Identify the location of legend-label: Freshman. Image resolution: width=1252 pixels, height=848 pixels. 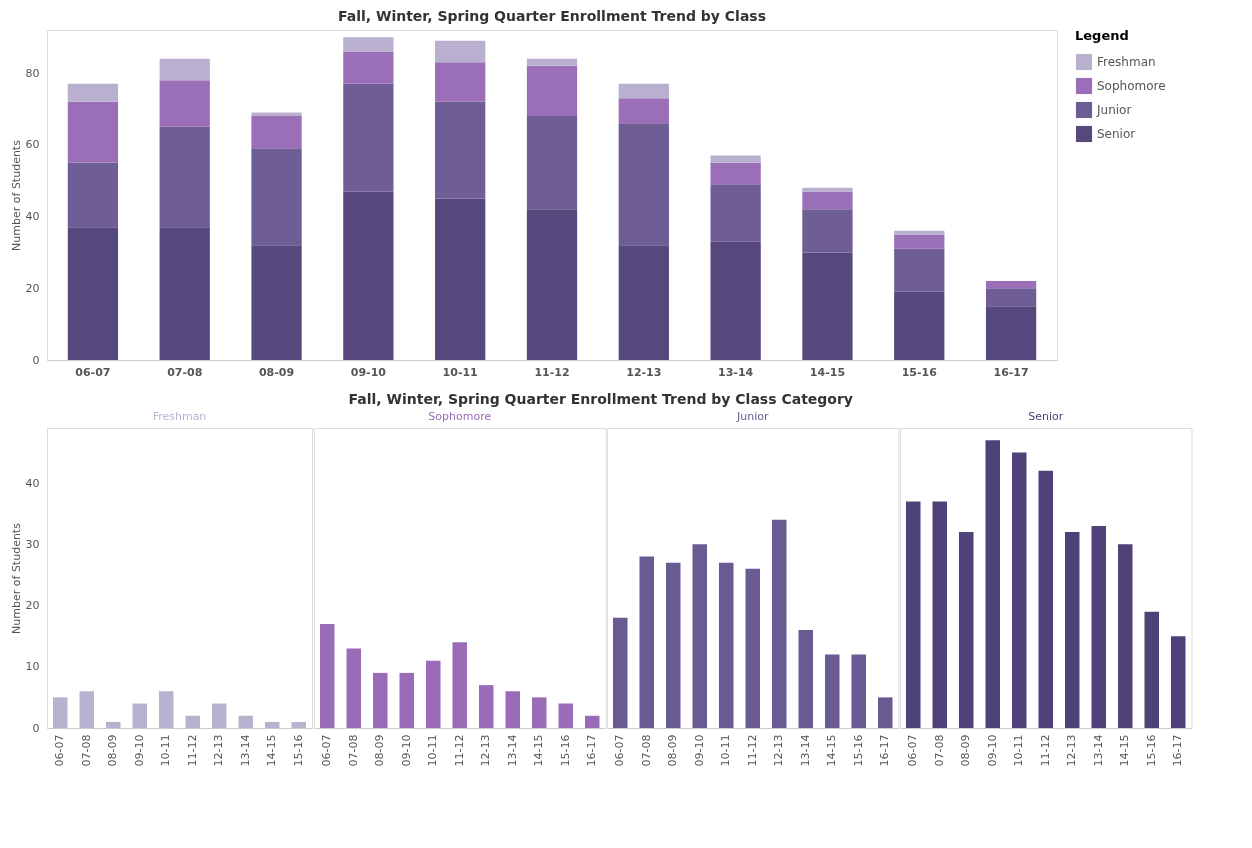
(1126, 62).